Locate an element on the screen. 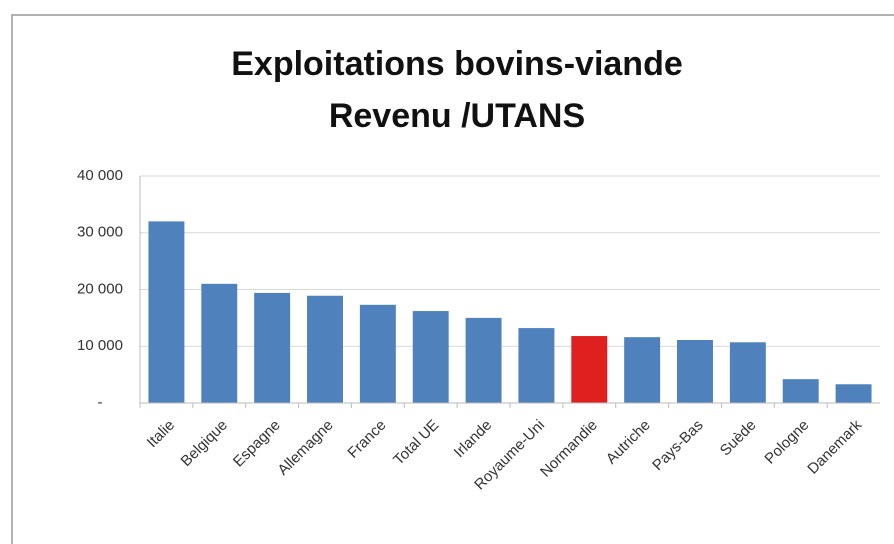  x-tick-label: France is located at coordinates (366, 439).